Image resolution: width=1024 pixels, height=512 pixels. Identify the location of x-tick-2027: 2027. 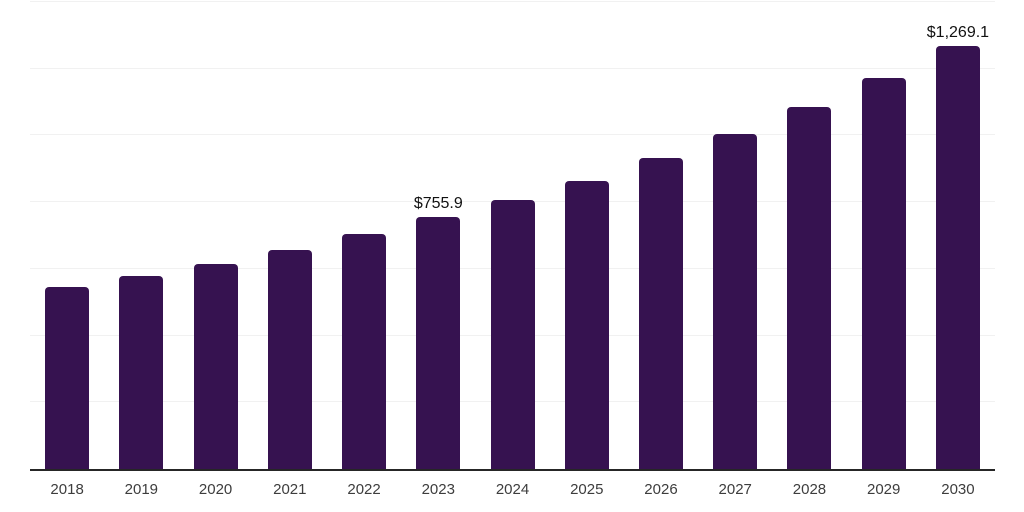
(735, 489).